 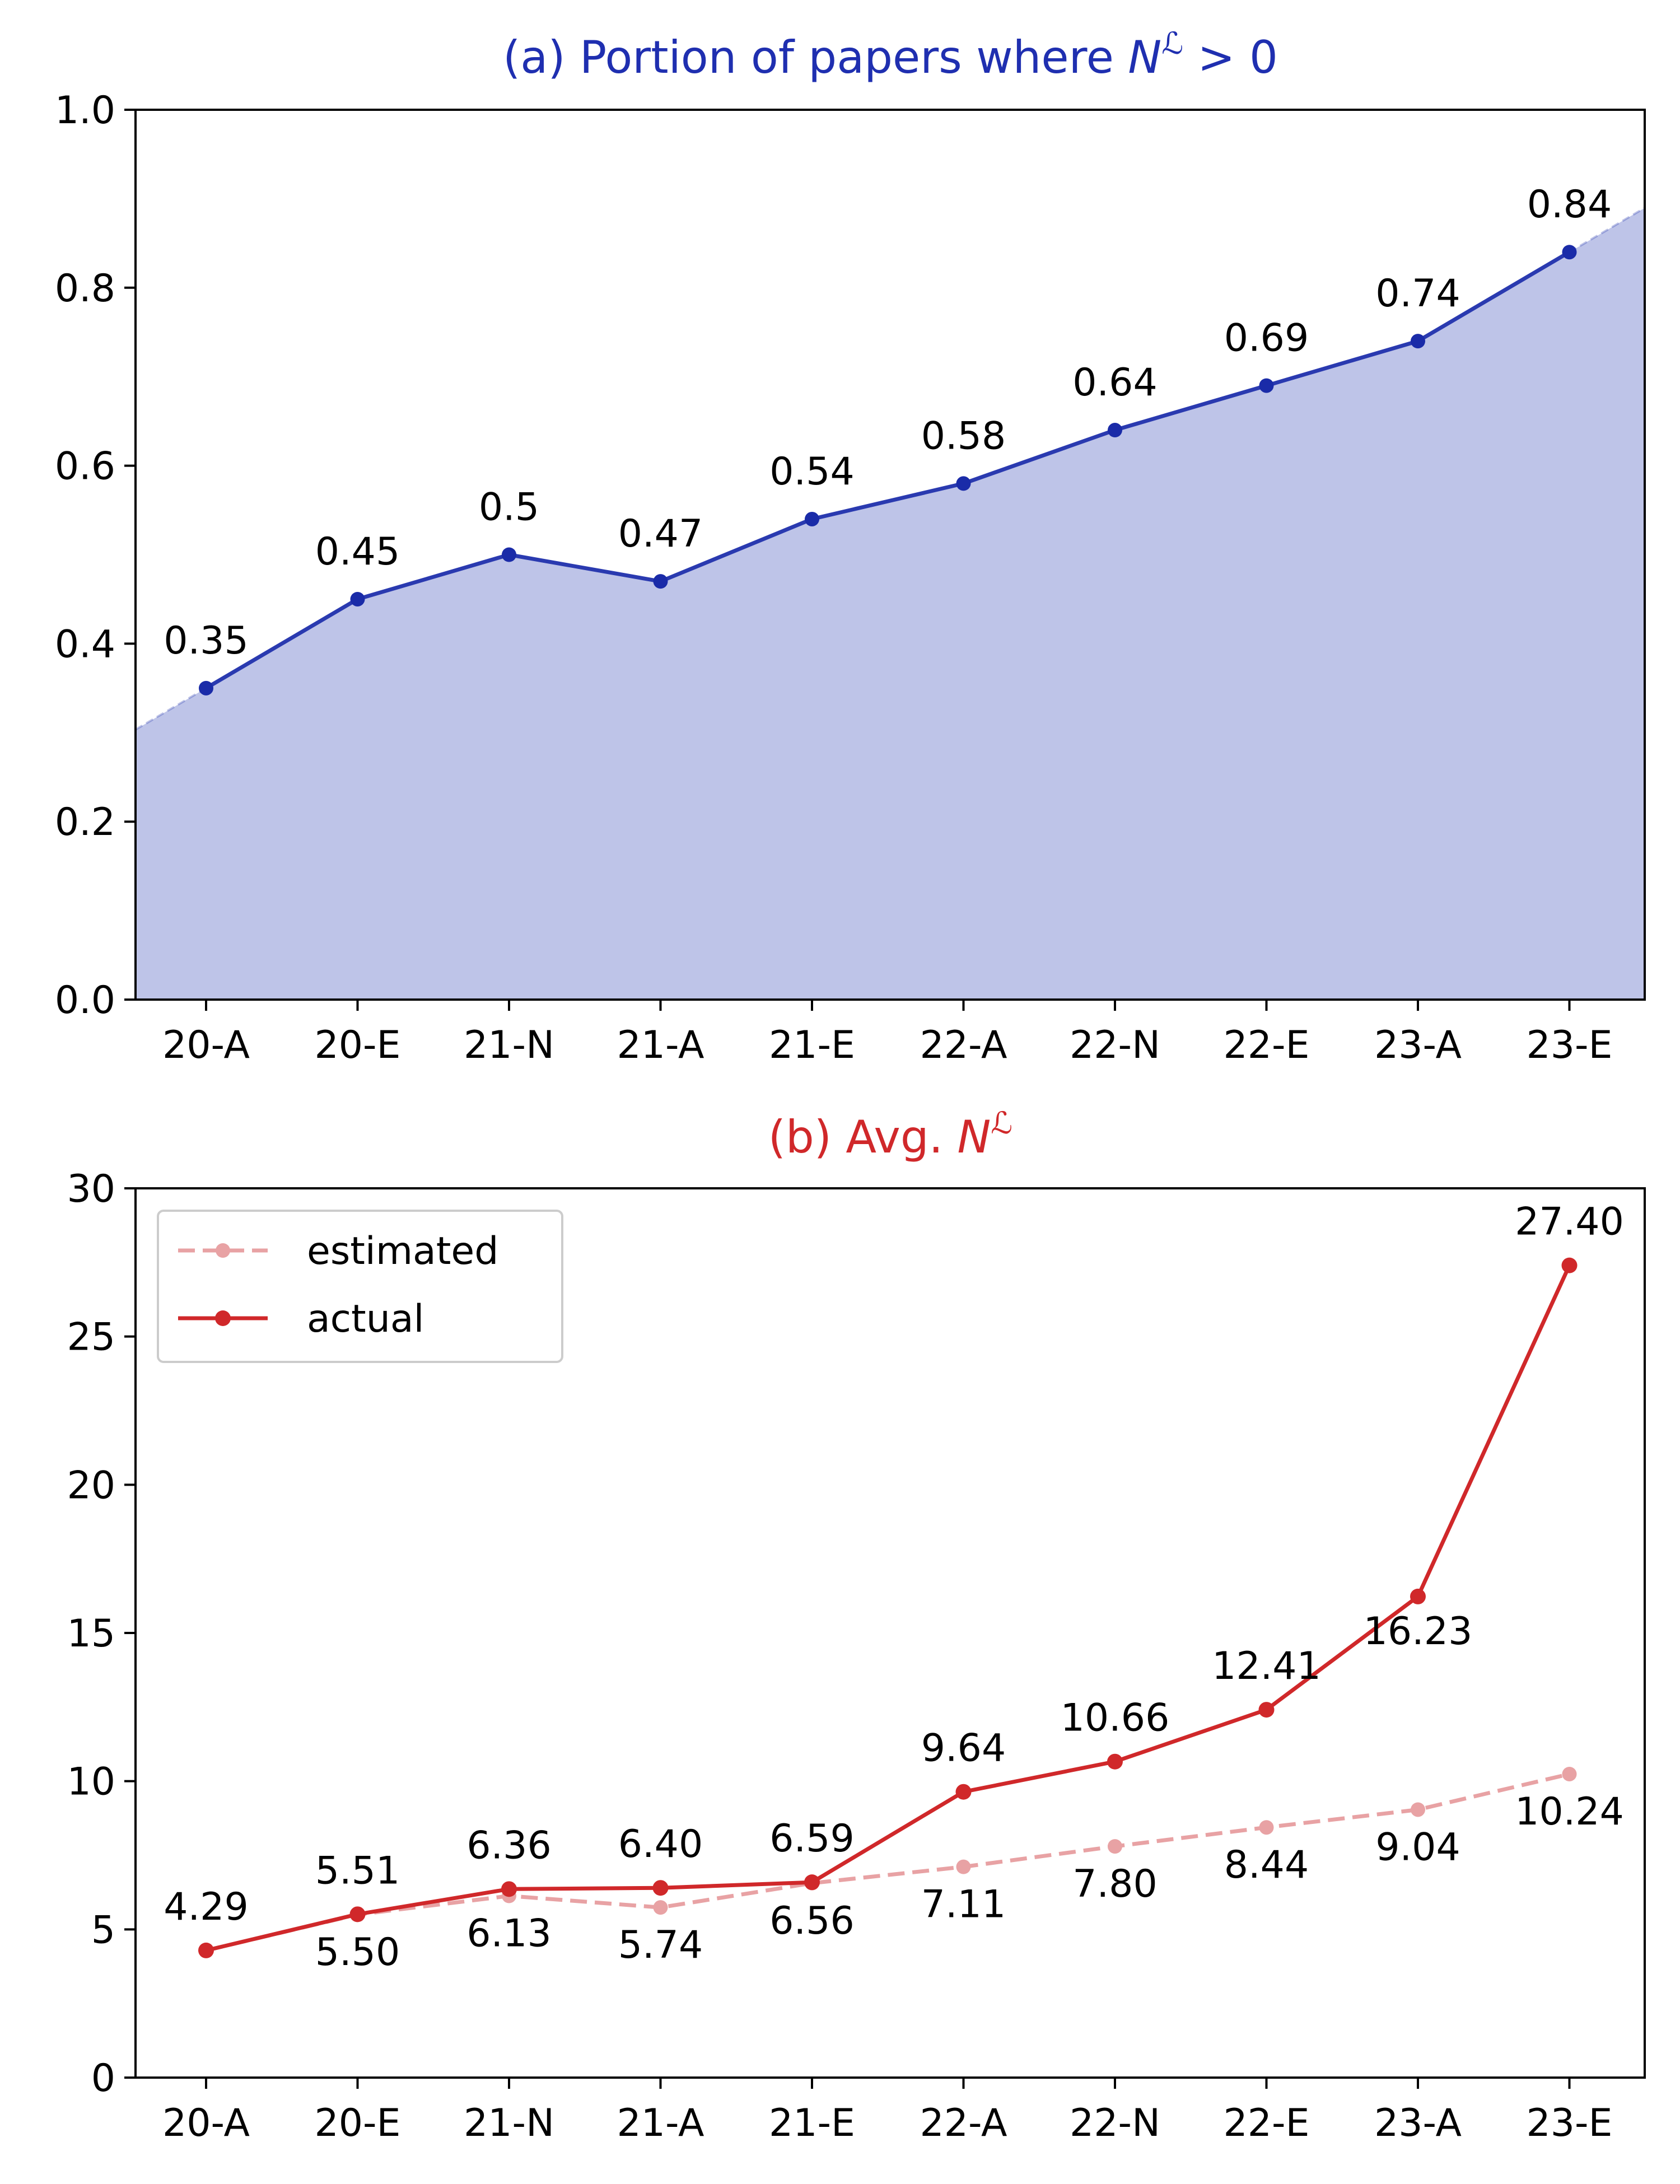 I want to click on y-tick-label: 30, so click(x=91, y=1189).